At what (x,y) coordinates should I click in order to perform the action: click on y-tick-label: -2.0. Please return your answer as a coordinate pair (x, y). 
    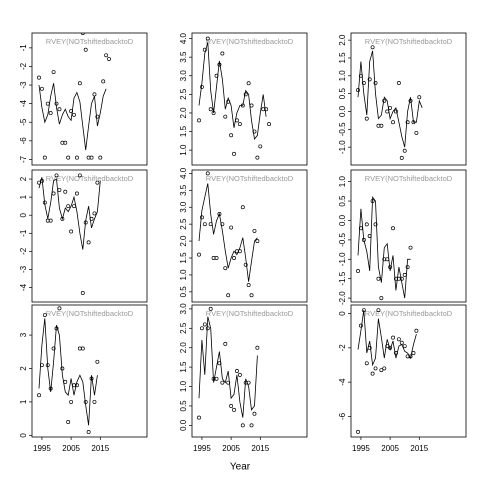
    Looking at the image, I should click on (342, 298).